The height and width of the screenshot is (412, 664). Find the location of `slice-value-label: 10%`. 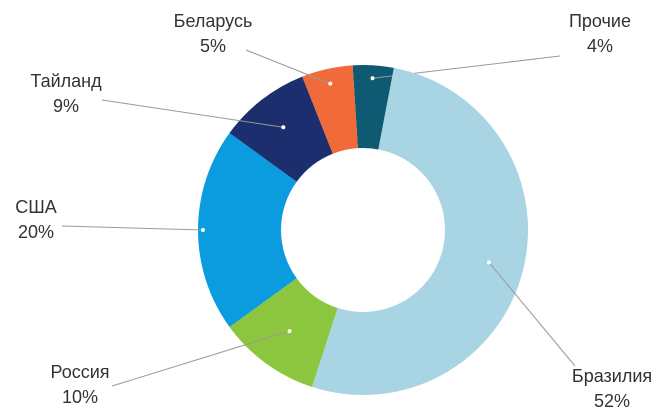

slice-value-label: 10% is located at coordinates (80, 397).